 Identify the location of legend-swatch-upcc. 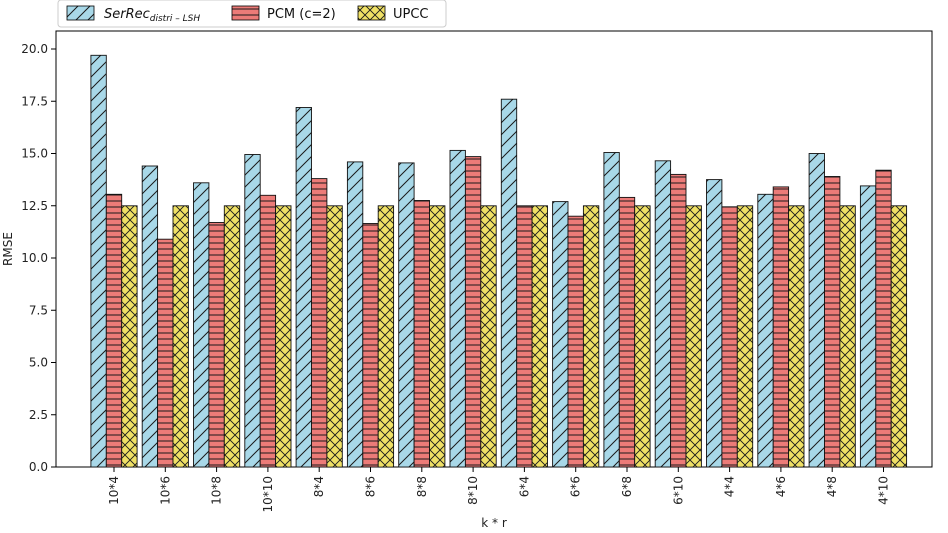
(371, 13).